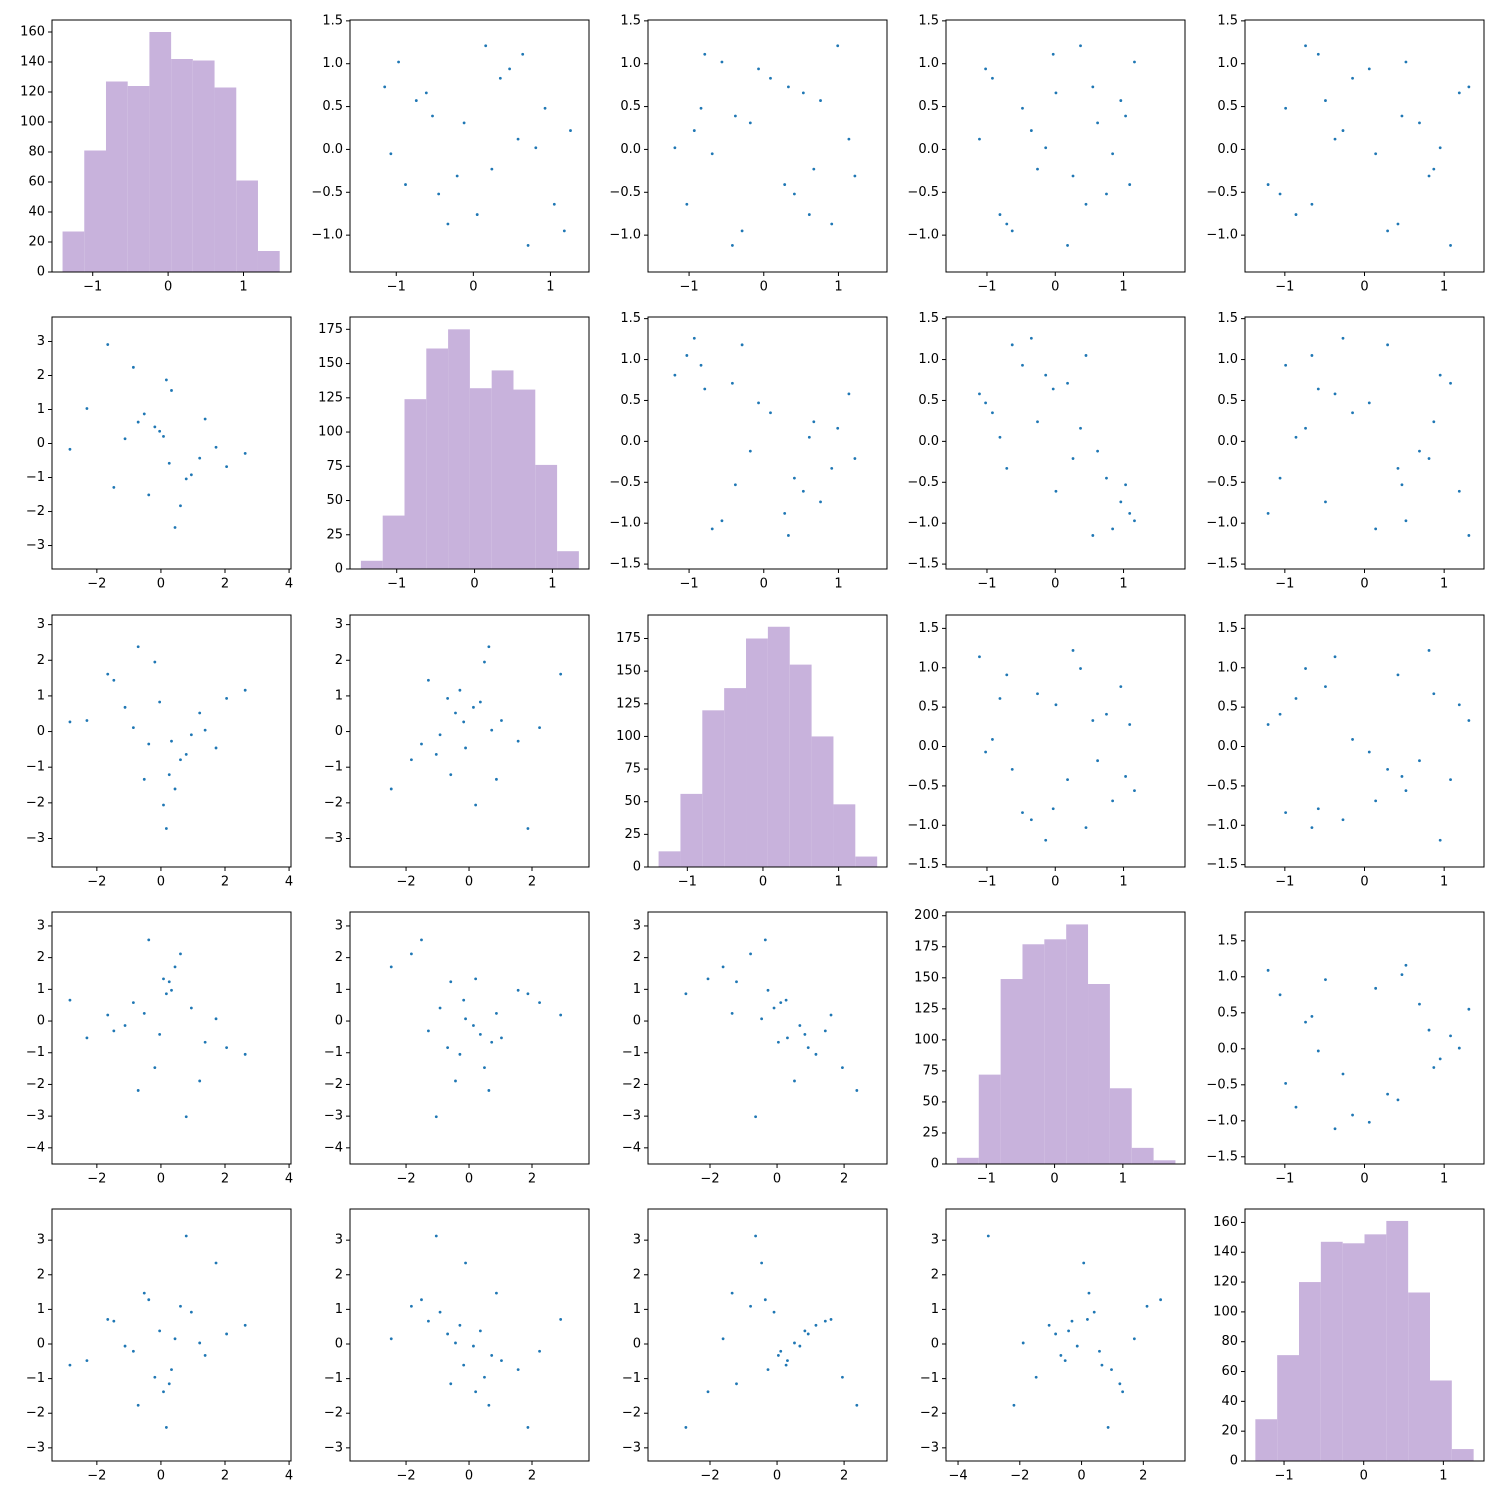 This screenshot has height=1500, width=1500. Describe the element at coordinates (935, 1164) in the screenshot. I see `y-tick-label: 0` at that location.